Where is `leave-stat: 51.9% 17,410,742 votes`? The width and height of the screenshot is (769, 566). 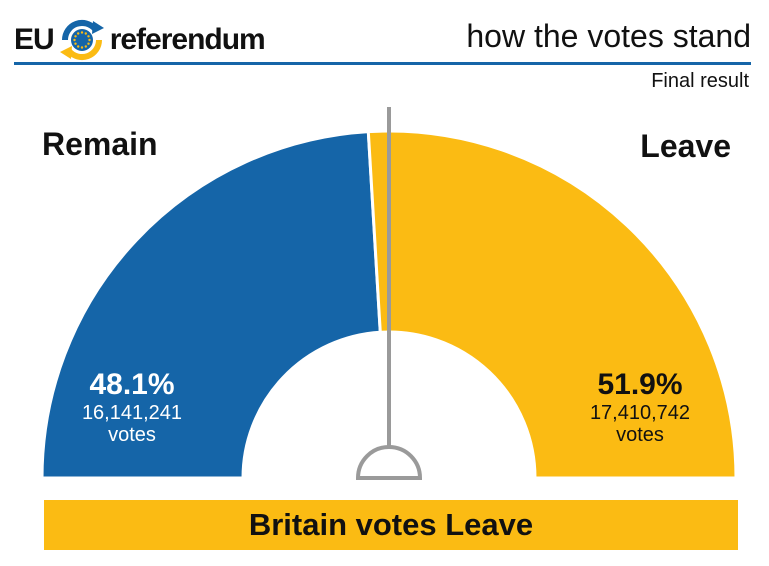 leave-stat: 51.9% 17,410,742 votes is located at coordinates (640, 407).